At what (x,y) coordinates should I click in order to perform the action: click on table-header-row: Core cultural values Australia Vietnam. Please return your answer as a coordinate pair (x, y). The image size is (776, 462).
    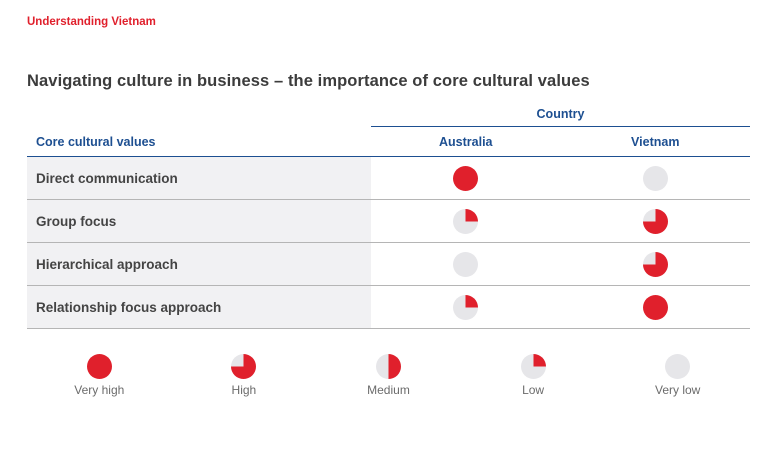
    Looking at the image, I should click on (388, 142).